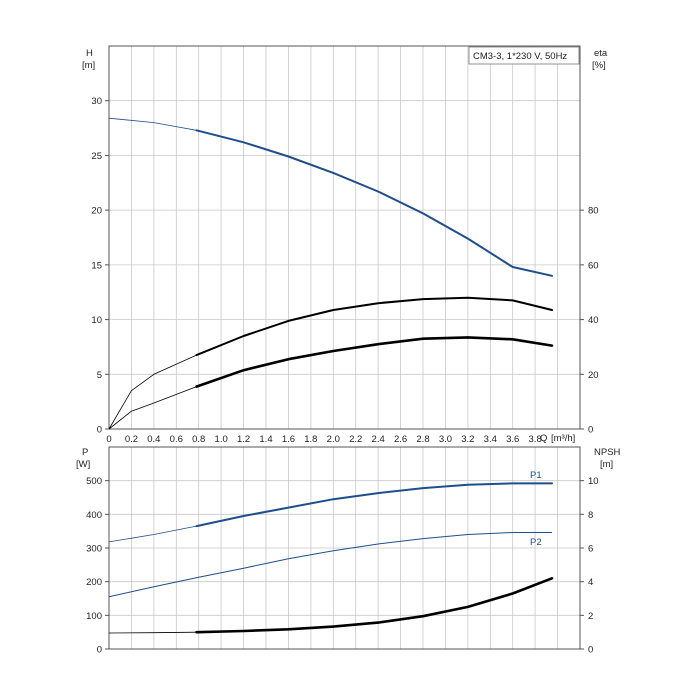 The width and height of the screenshot is (700, 700). I want to click on lower-left-axis-label: P, so click(85, 452).